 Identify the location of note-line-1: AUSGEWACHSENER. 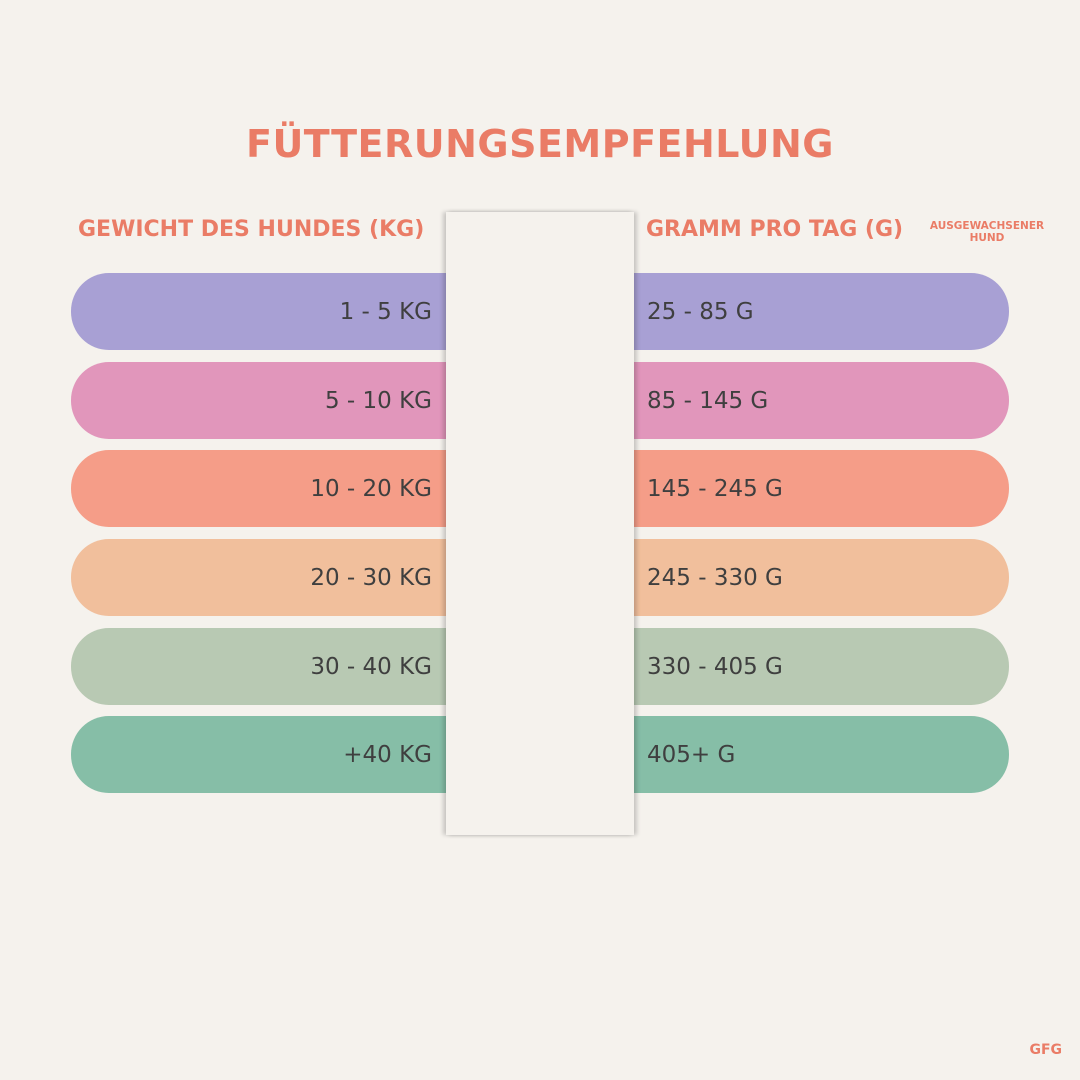
(987, 226).